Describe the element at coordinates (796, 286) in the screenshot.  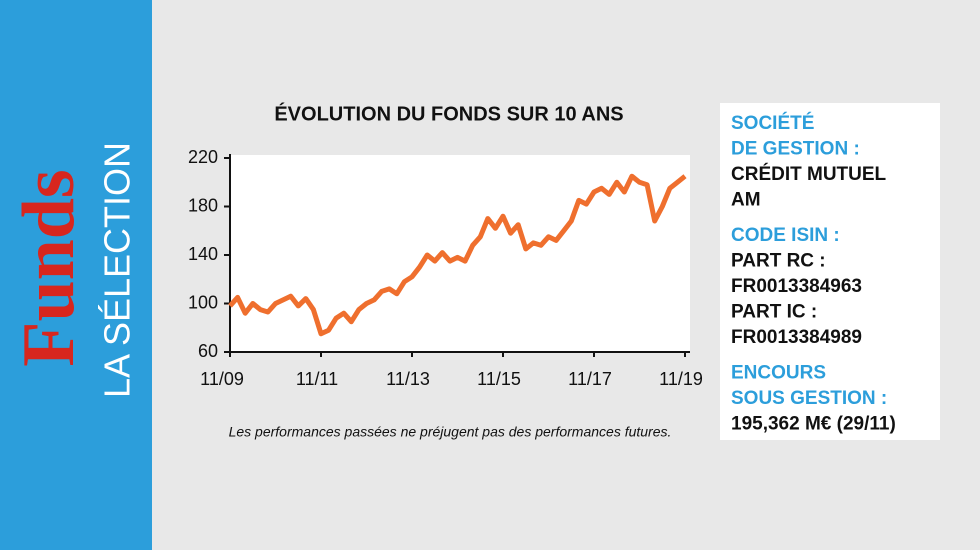
I see `info-text: FR0013384963` at that location.